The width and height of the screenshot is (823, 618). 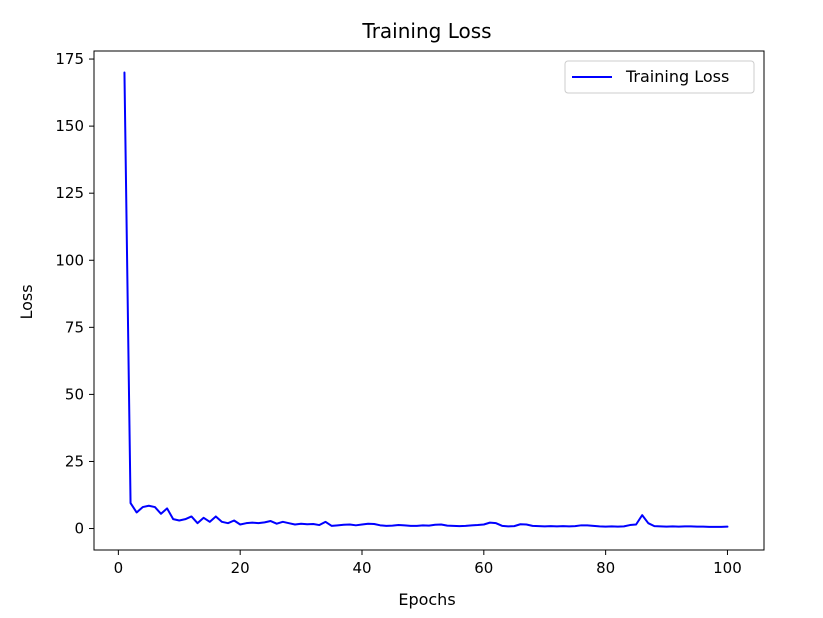 I want to click on x-tick-label: 20, so click(x=240, y=568).